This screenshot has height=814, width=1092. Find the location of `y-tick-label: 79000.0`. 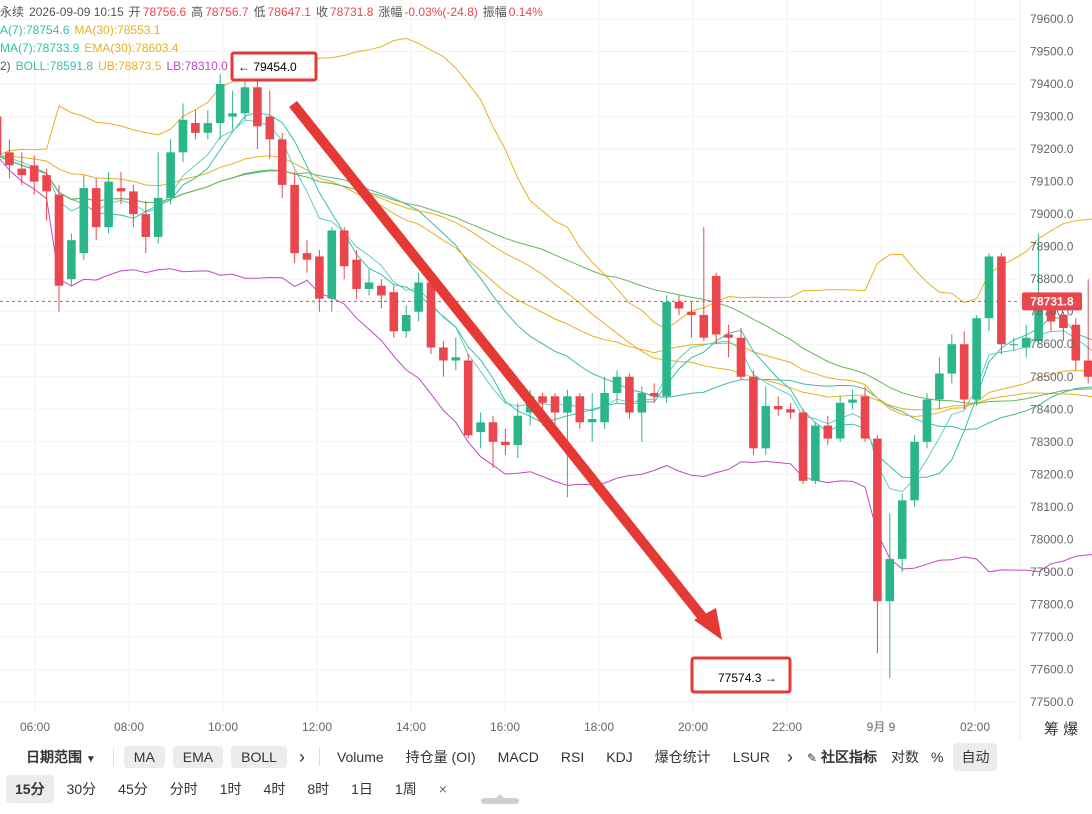

y-tick-label: 79000.0 is located at coordinates (1052, 214).